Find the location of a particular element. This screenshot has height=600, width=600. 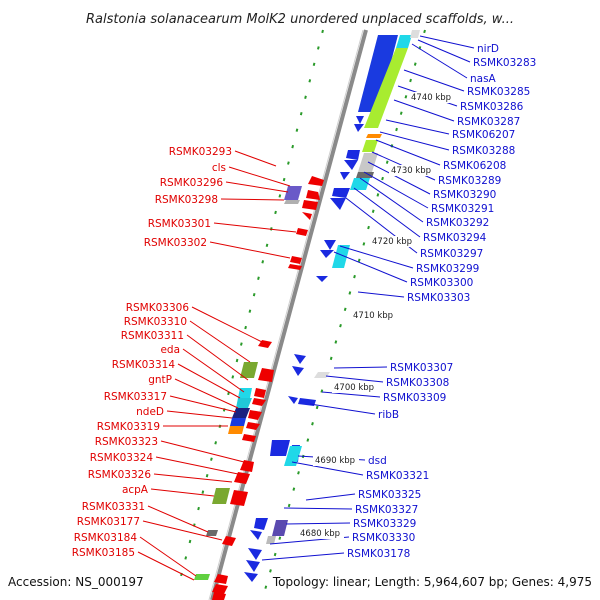

gene-label-right: RSMK03283 is located at coordinates (504, 63).